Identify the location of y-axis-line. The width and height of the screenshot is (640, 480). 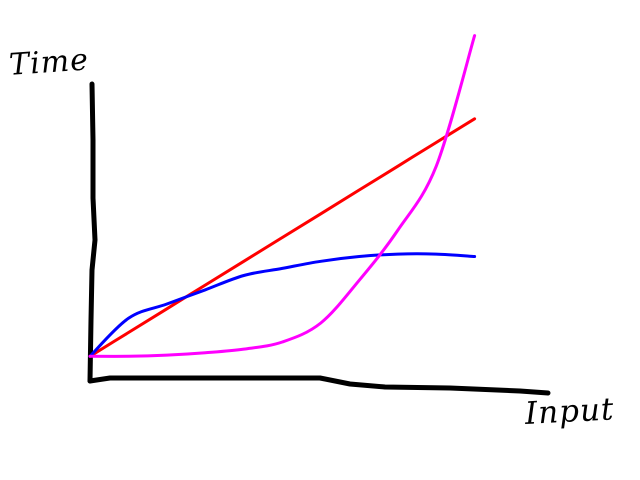
(92, 232).